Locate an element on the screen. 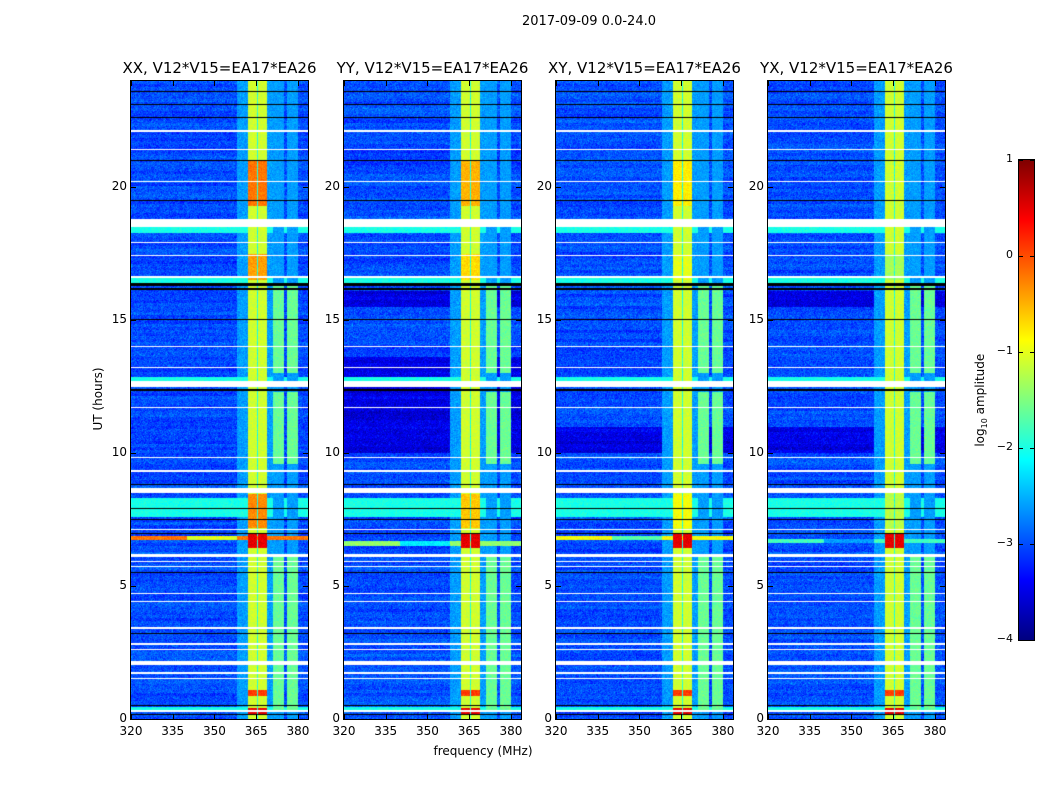 This screenshot has height=800, width=1050. panel-title: XY, V12*V15=EA17*EA26 is located at coordinates (644, 68).